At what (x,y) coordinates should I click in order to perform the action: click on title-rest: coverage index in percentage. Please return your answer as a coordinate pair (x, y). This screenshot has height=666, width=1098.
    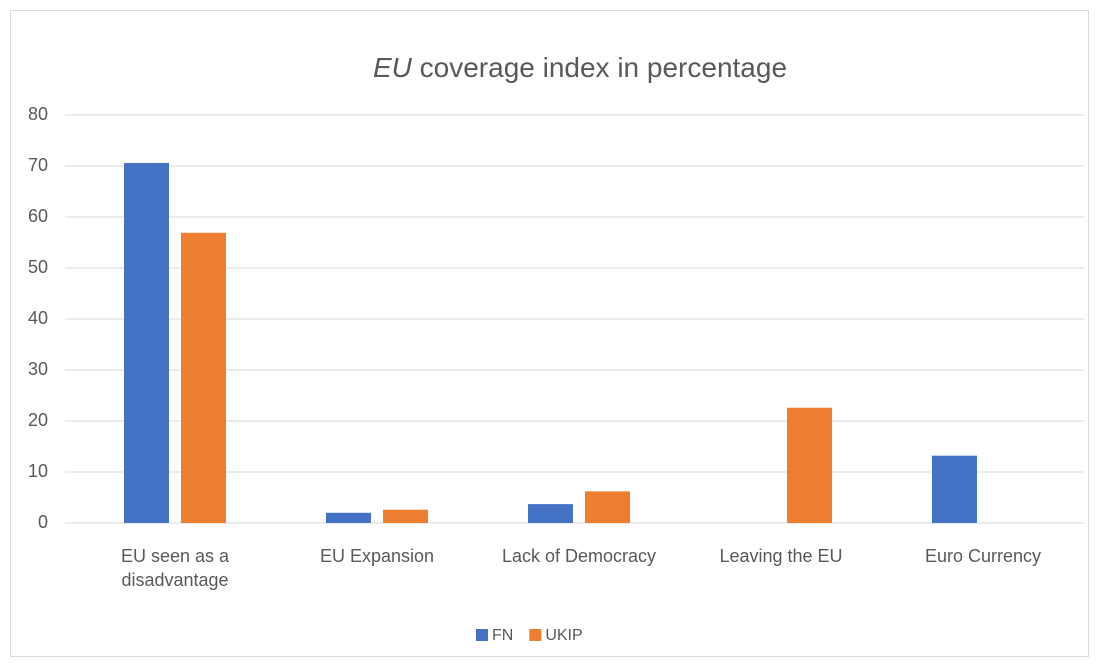
    Looking at the image, I should click on (603, 67).